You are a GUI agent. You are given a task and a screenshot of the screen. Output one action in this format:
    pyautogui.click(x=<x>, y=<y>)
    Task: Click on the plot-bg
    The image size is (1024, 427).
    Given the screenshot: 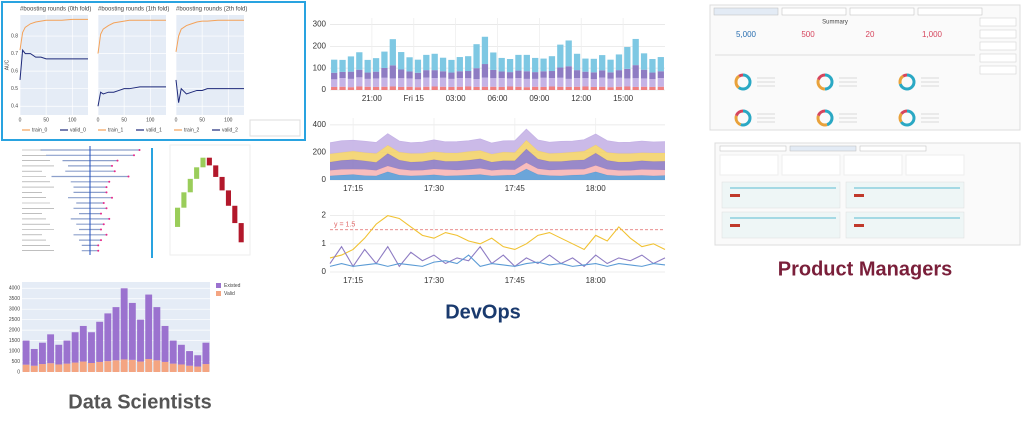 What is the action you would take?
    pyautogui.click(x=210, y=65)
    